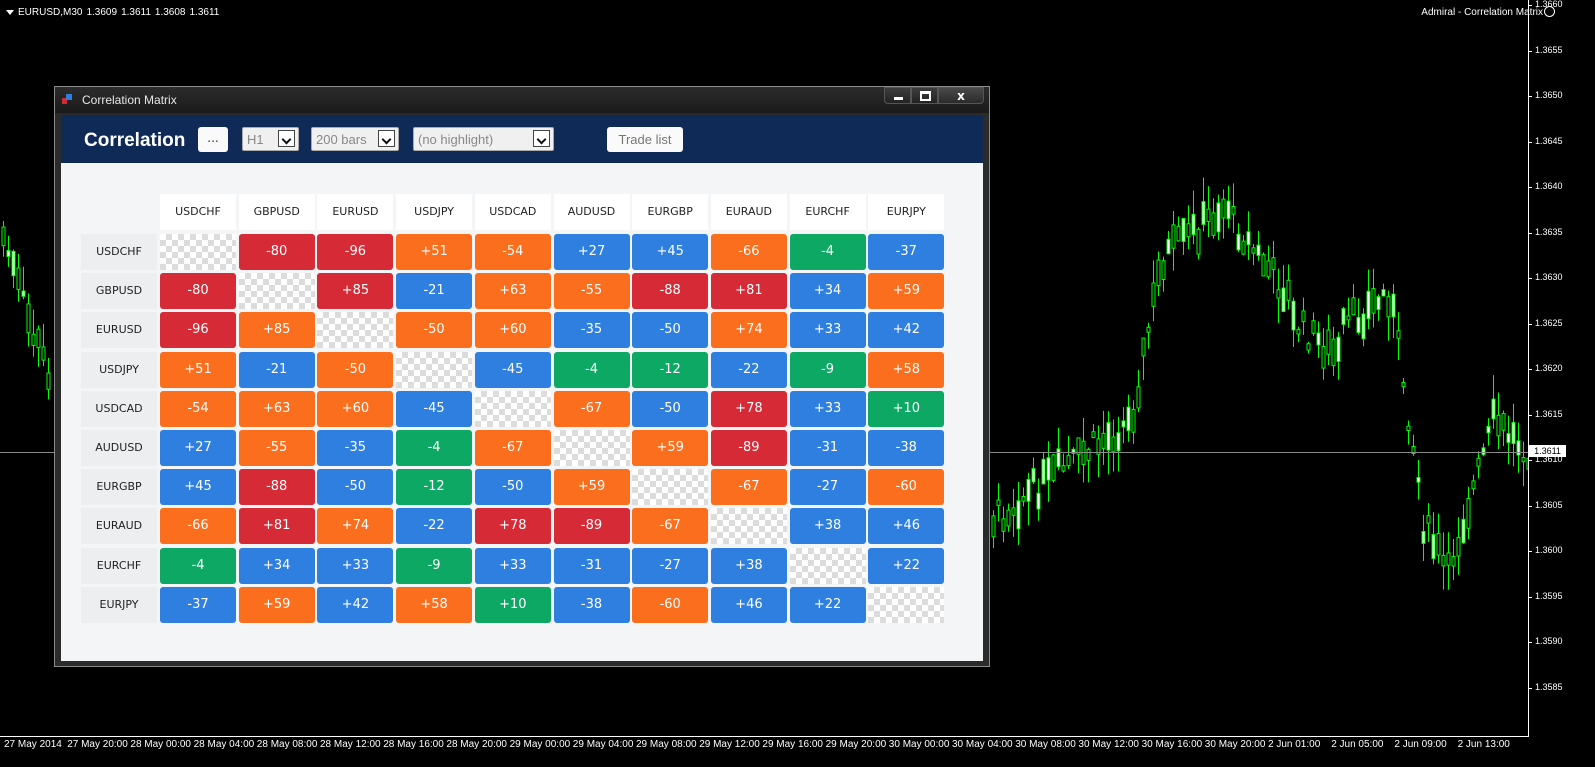  Describe the element at coordinates (276, 369) in the screenshot. I see `matrix-cell-usdjpy-gbpusd: -21` at that location.